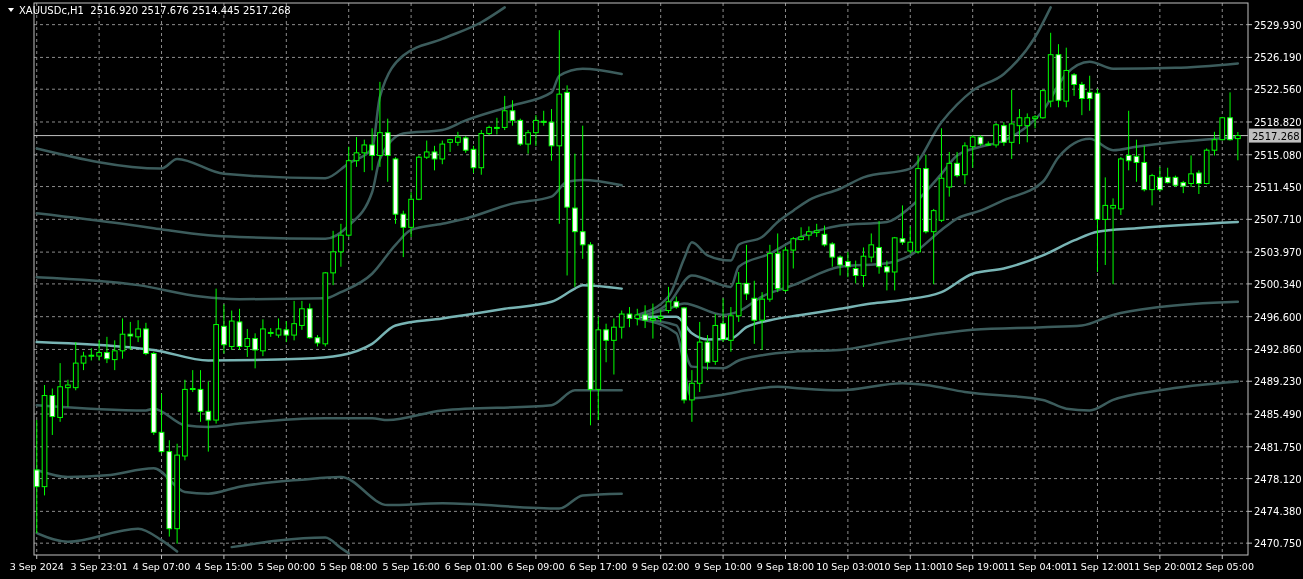 The height and width of the screenshot is (579, 1303). I want to click on x-tick-label: 3 Sep 2024, so click(36, 566).